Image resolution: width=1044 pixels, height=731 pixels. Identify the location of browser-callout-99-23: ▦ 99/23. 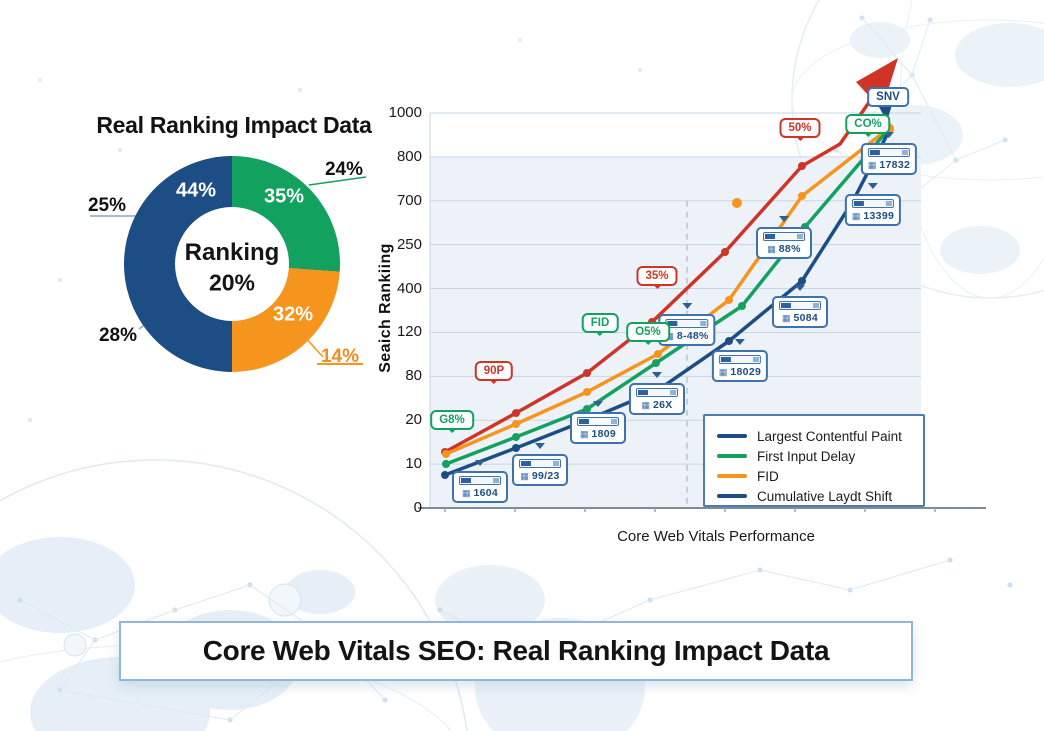
(540, 464).